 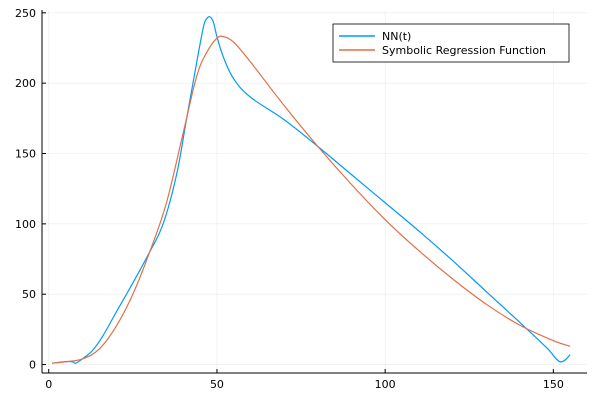 What do you see at coordinates (464, 50) in the screenshot?
I see `legend-label: Symbolic Regression Function` at bounding box center [464, 50].